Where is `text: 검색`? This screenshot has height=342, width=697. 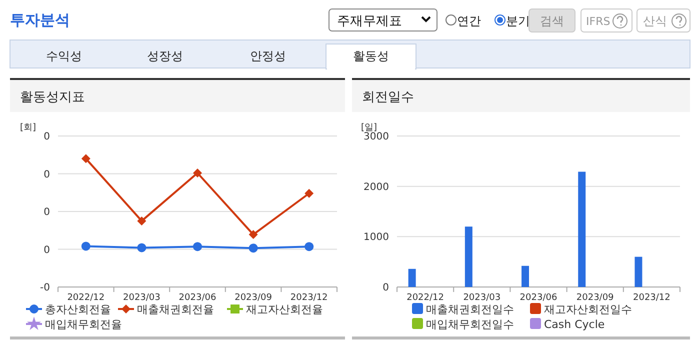 text: 검색 is located at coordinates (552, 21).